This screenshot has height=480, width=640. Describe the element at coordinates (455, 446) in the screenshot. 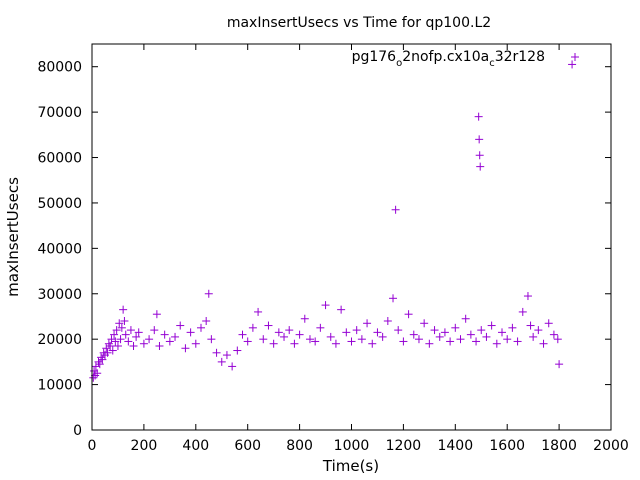

I see `x-tick-label: 1400` at that location.